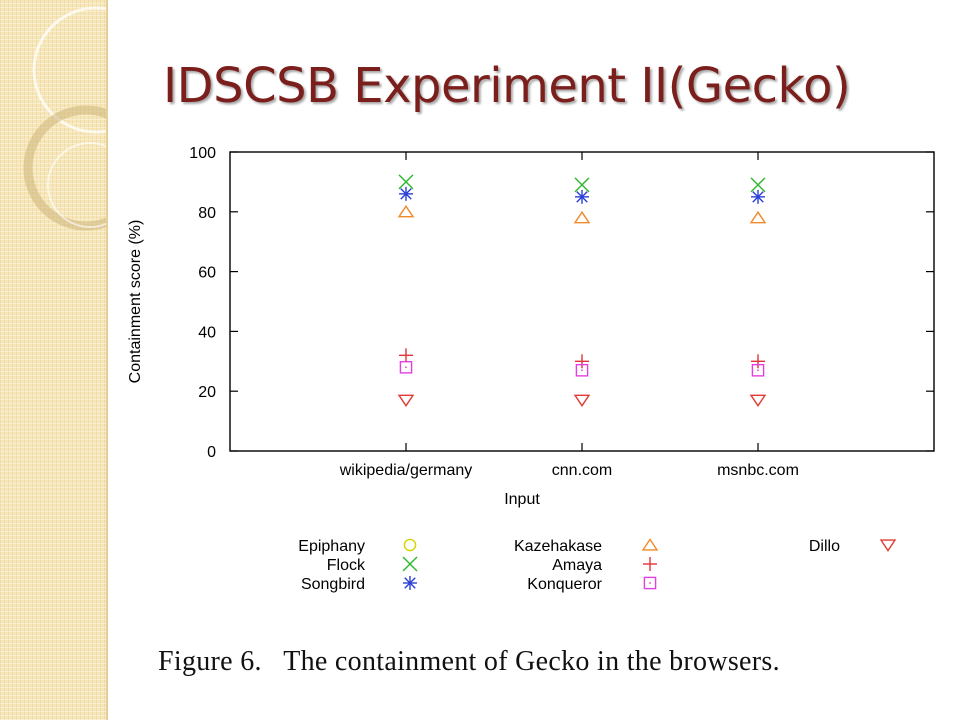  What do you see at coordinates (331, 546) in the screenshot?
I see `legend-label-epiphany: Epiphany` at bounding box center [331, 546].